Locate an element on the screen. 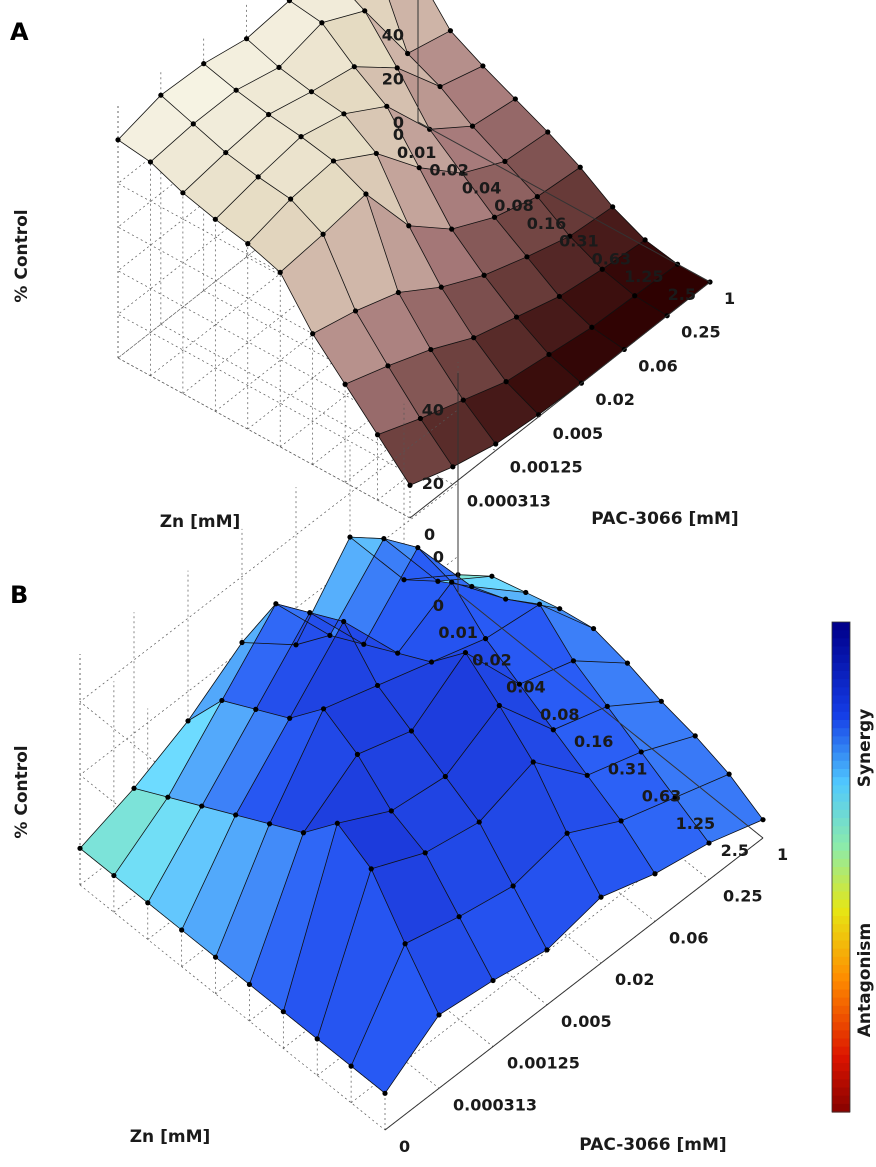 The height and width of the screenshot is (1167, 876). y-tick-label: 0.000313 is located at coordinates (495, 1104).